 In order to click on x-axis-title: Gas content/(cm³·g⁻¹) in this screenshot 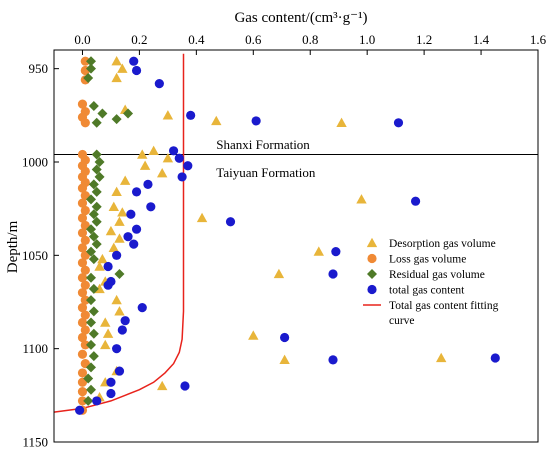, I will do `click(300, 18)`.